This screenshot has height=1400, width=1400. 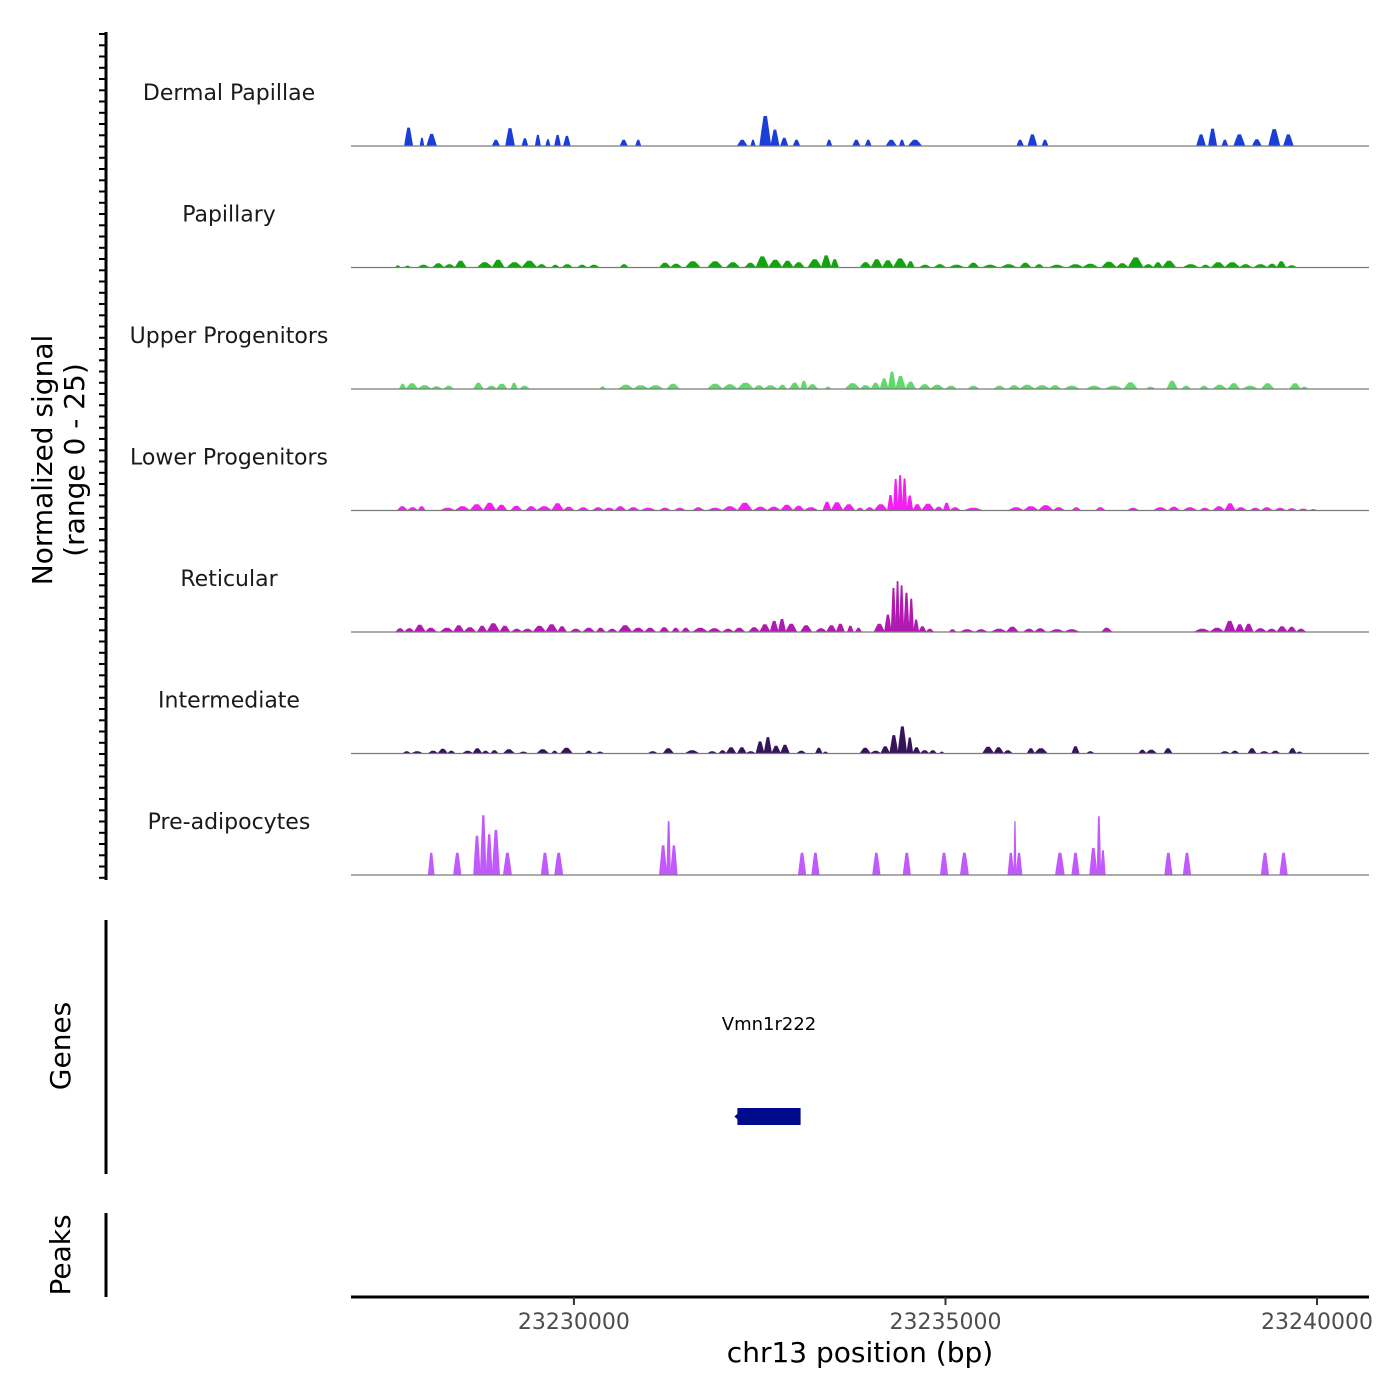 I want to click on peaks-axis-title: Peaks, so click(x=60, y=1254).